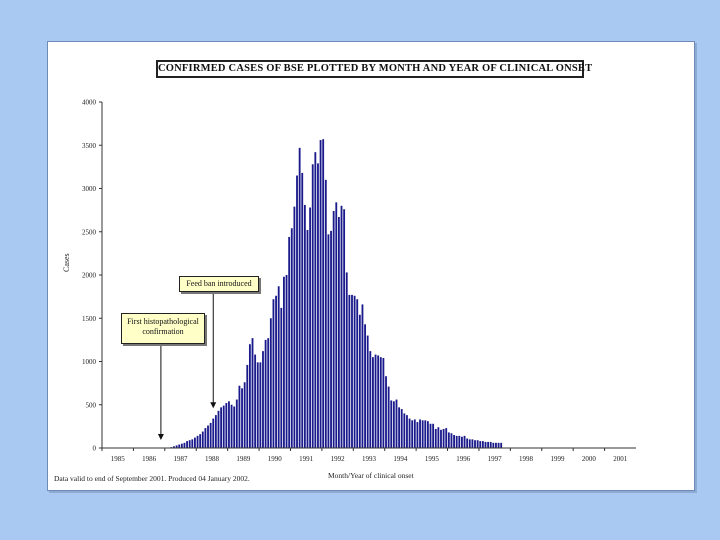  I want to click on x-tick-label: 2001, so click(620, 459).